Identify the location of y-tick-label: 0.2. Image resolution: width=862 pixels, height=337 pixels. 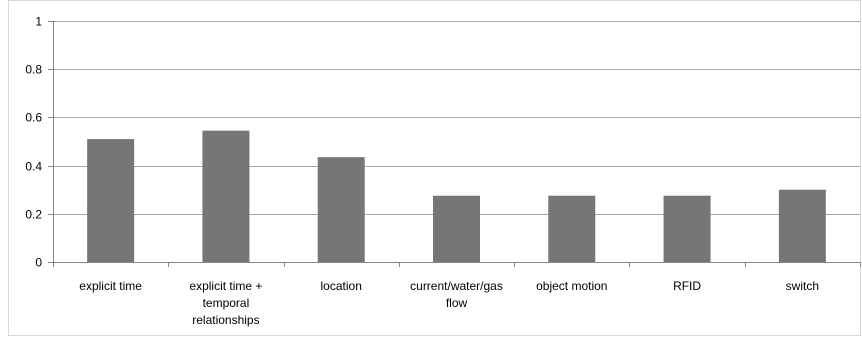
(33, 215).